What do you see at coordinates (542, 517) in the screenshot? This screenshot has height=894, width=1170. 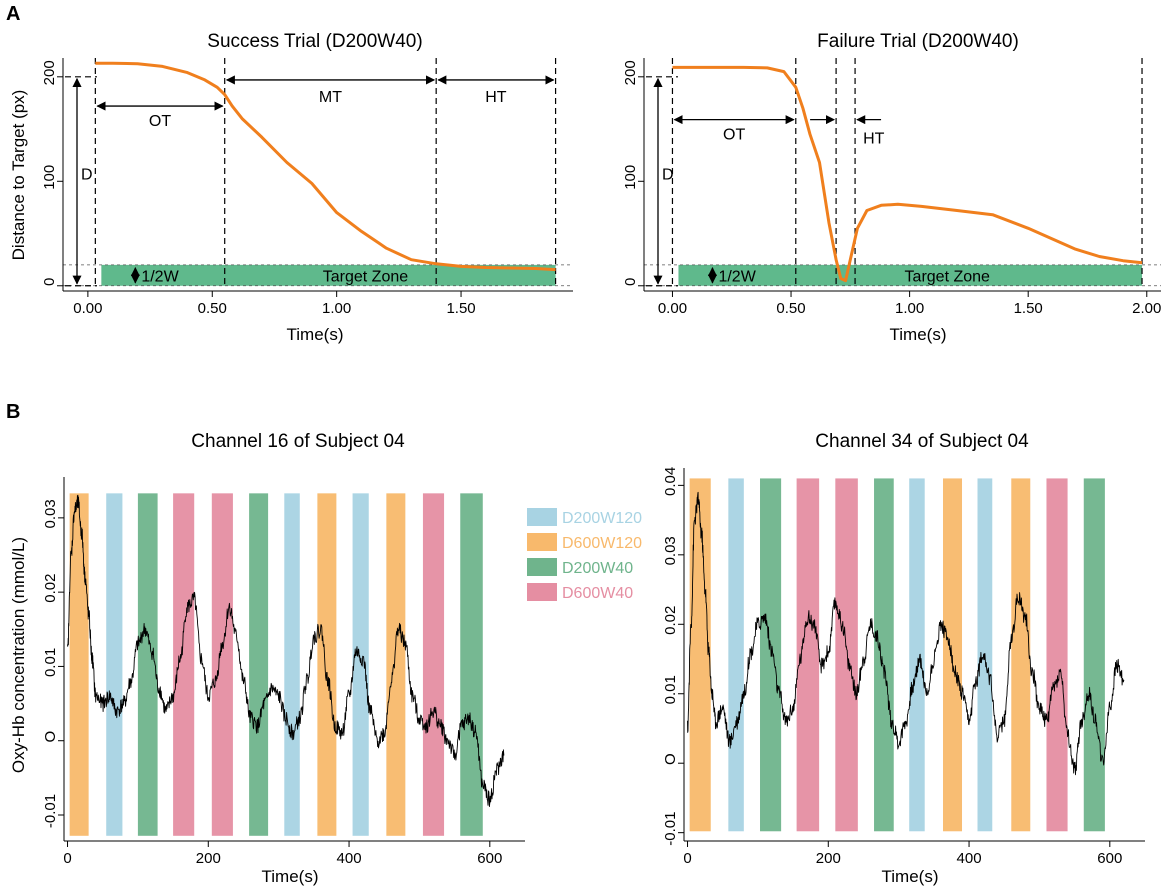 I see `legend-swatch-d200w120` at bounding box center [542, 517].